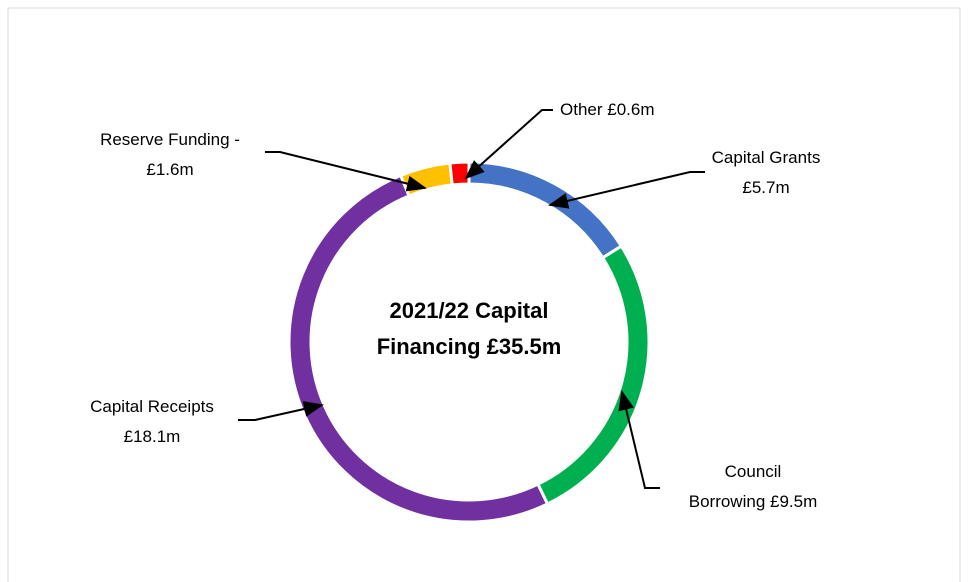  Describe the element at coordinates (581, 109) in the screenshot. I see `category-label: Other` at that location.